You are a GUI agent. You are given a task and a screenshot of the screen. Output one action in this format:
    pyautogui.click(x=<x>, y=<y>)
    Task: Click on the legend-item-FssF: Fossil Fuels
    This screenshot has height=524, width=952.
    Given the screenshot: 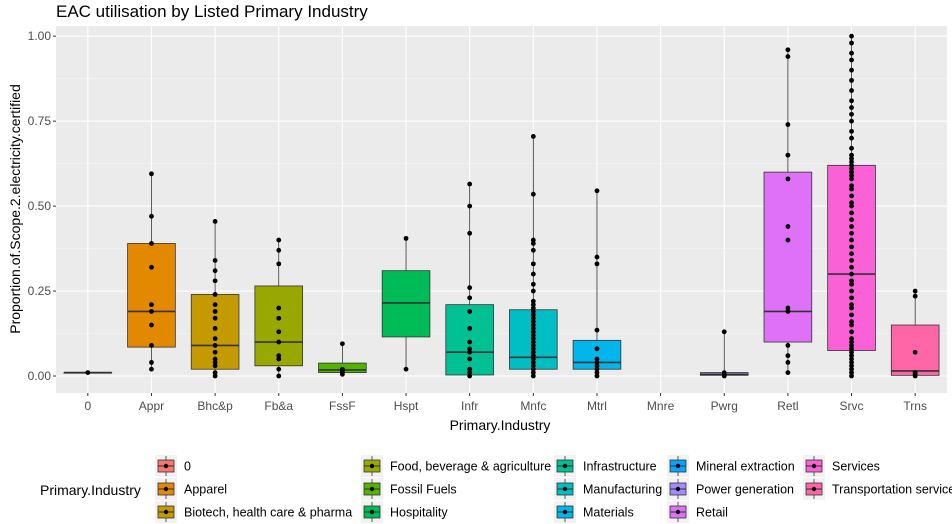 What is the action you would take?
    pyautogui.click(x=409, y=489)
    